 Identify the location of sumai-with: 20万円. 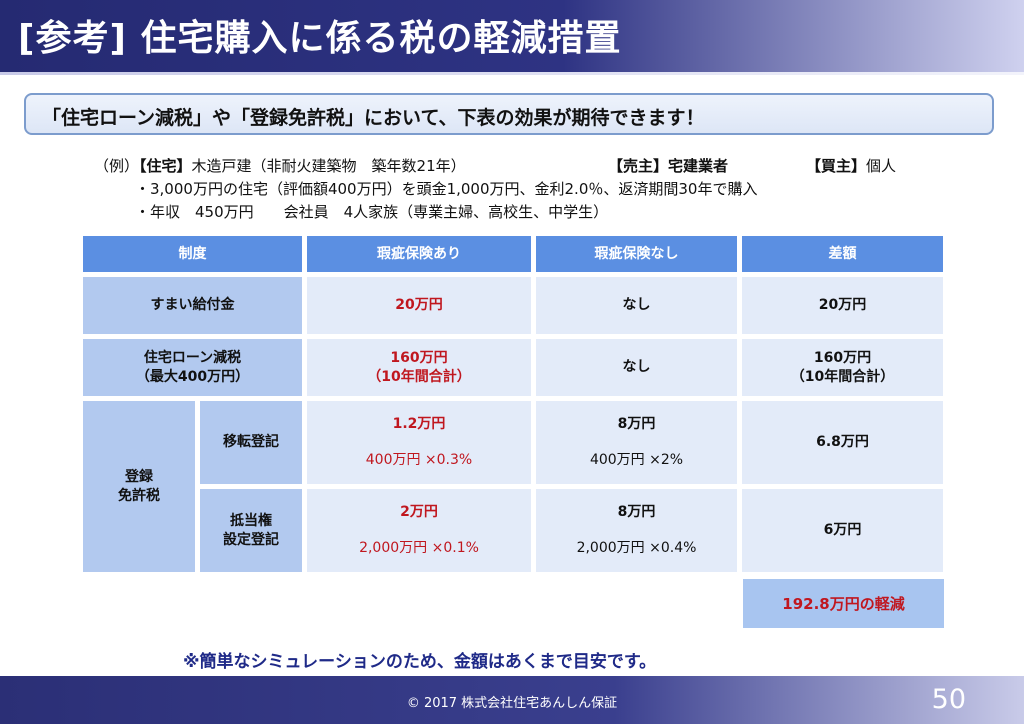
(419, 305).